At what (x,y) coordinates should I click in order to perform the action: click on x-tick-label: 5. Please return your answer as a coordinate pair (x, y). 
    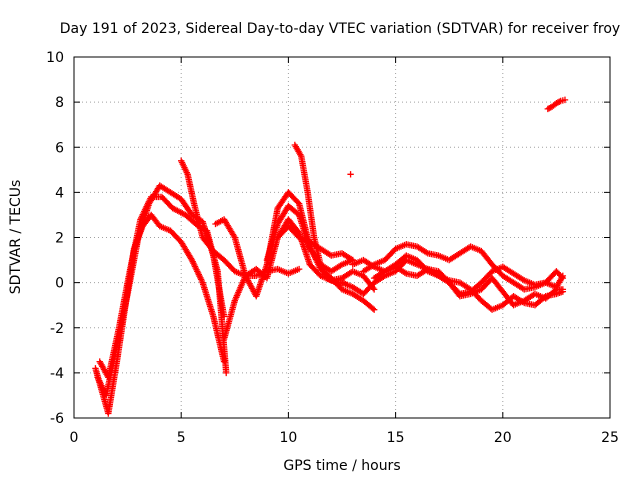
    Looking at the image, I should click on (181, 438).